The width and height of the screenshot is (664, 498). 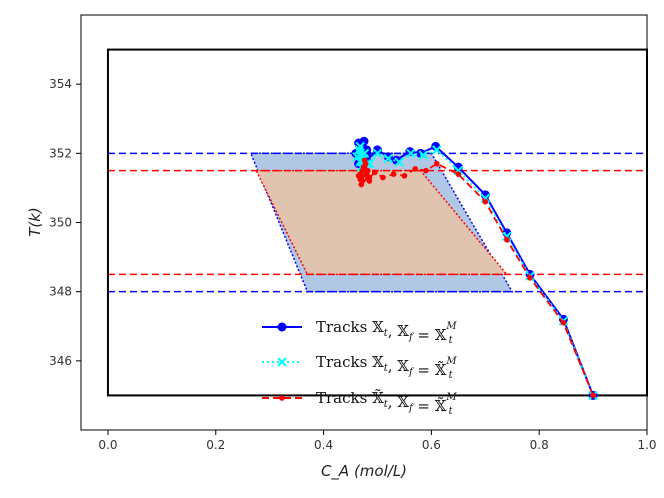 What do you see at coordinates (215, 445) in the screenshot?
I see `x-tick-label: 0.2` at bounding box center [215, 445].